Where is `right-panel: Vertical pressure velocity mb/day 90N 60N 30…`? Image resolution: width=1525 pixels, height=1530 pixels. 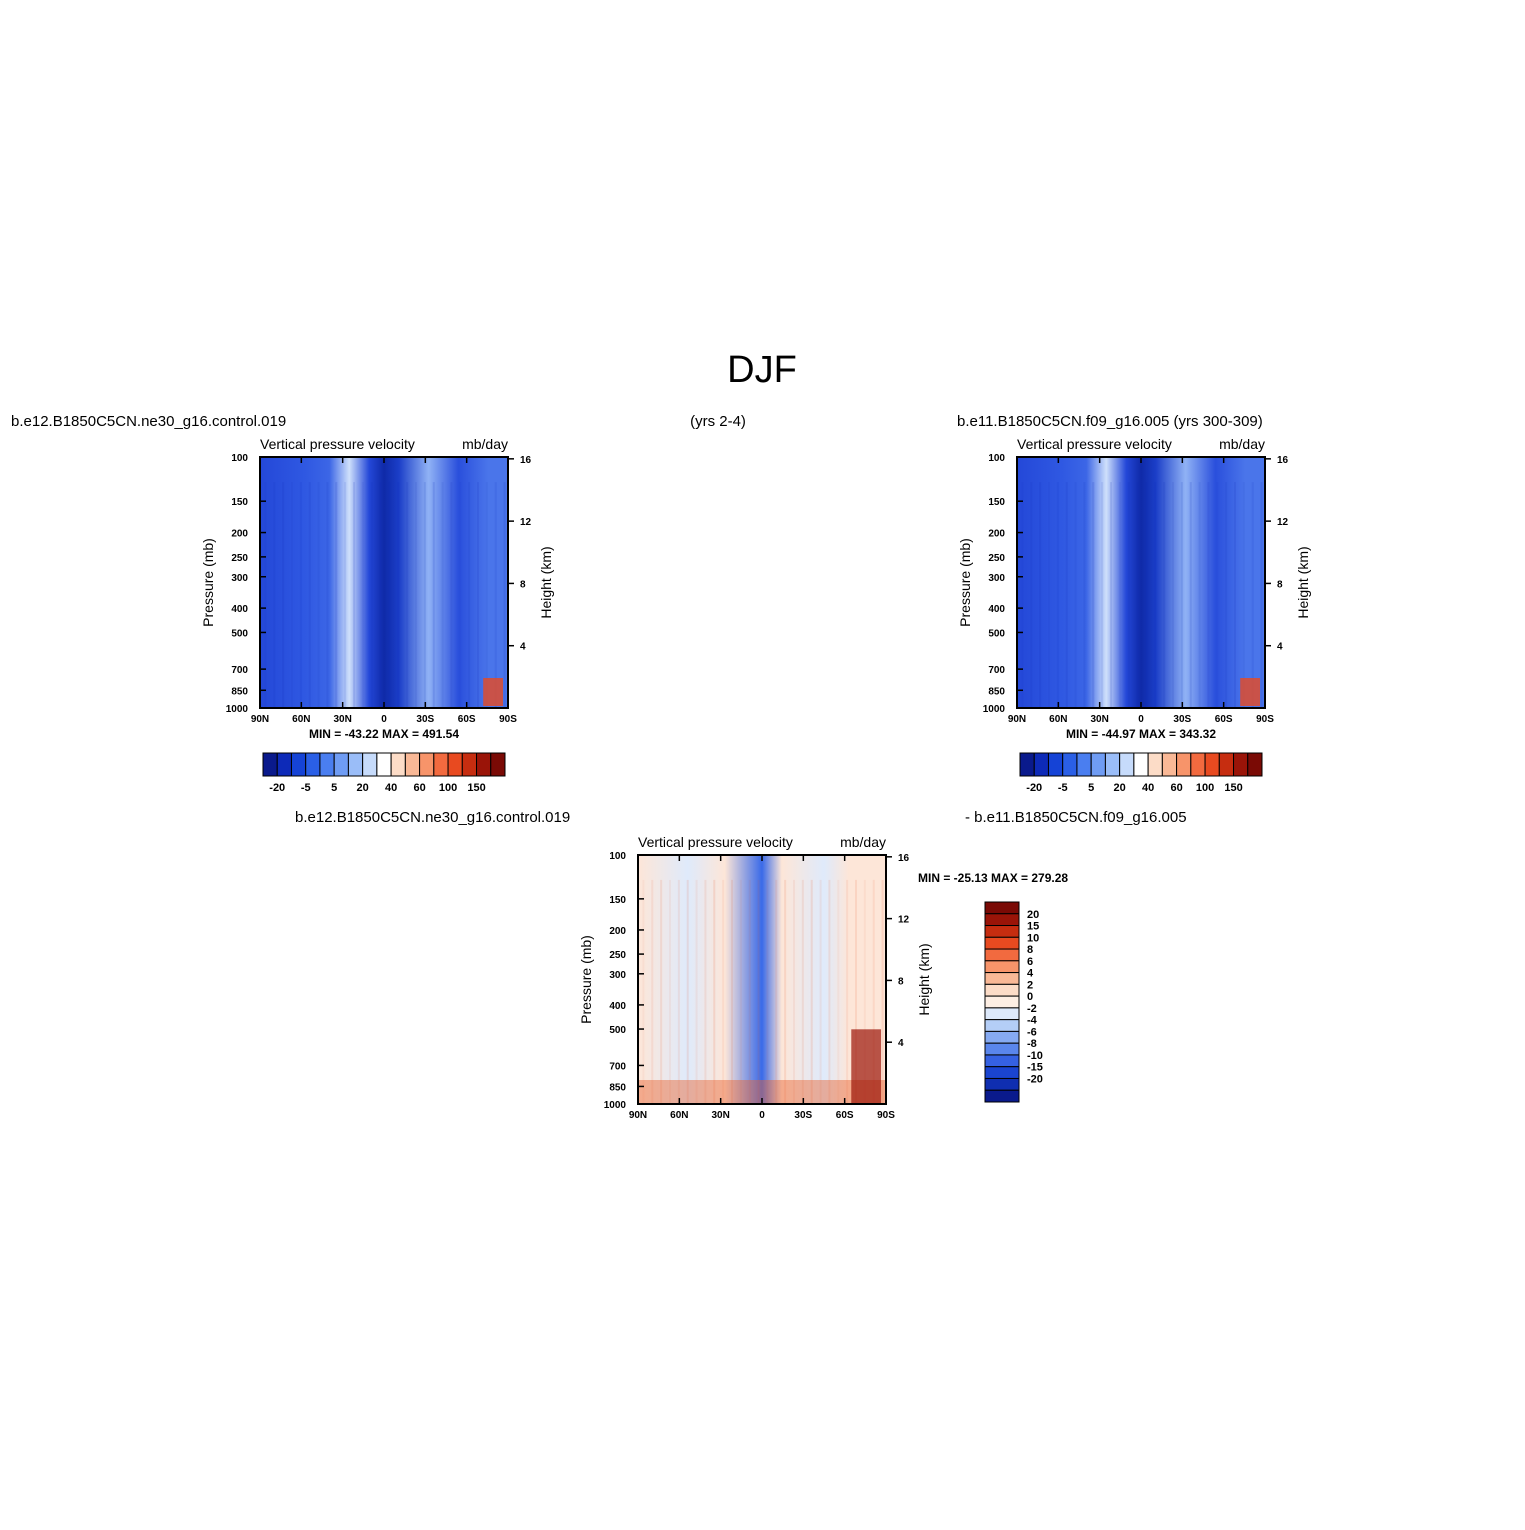 right-panel: Vertical pressure velocity mb/day 90N 60N 30… is located at coordinates (1134, 588).